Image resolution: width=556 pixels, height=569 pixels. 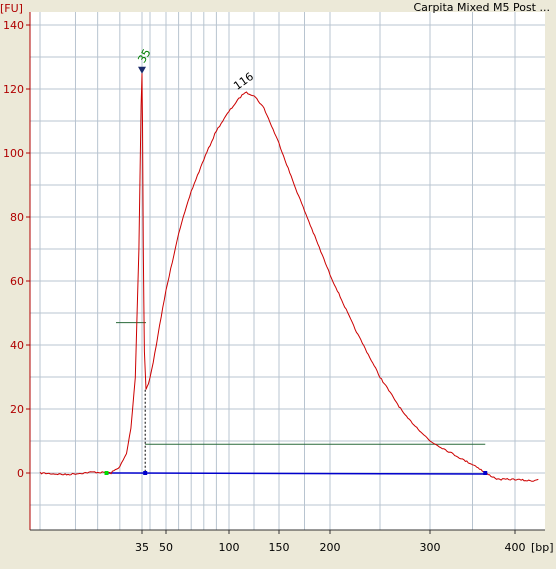 What do you see at coordinates (330, 547) in the screenshot?
I see `x-tick-label: 200` at bounding box center [330, 547].